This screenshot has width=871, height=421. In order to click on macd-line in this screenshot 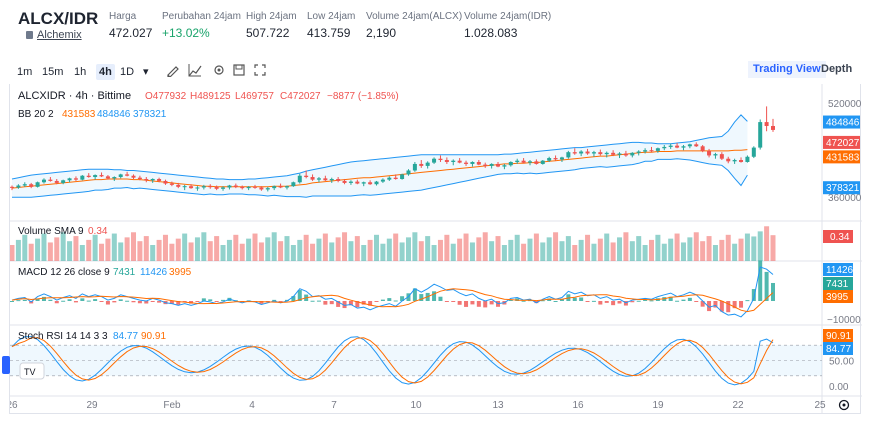, I will do `click(392, 292)`.